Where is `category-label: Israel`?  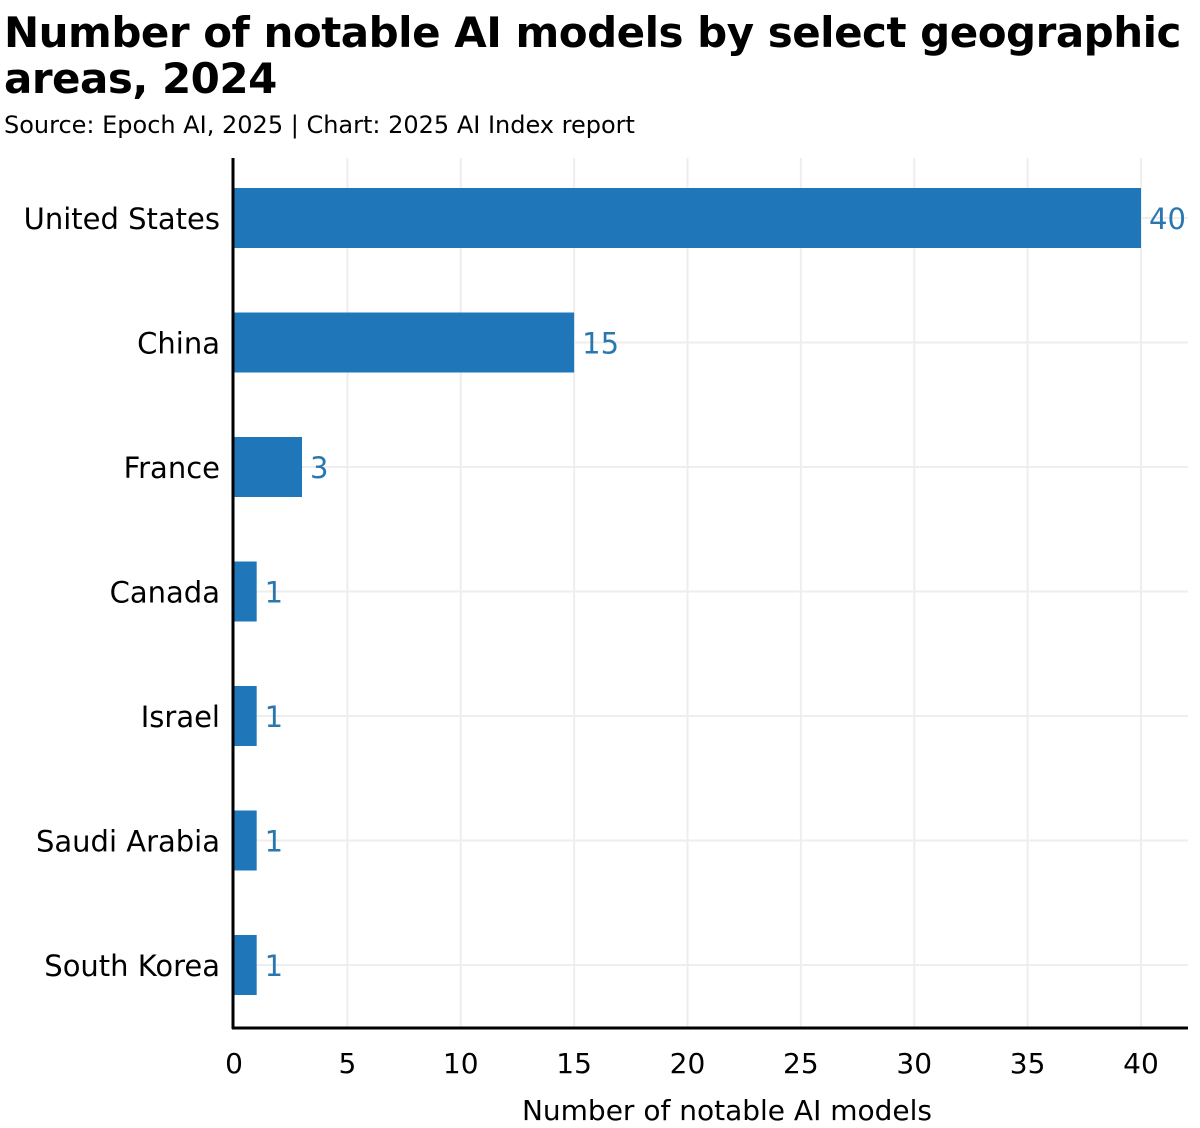
category-label: Israel is located at coordinates (180, 717).